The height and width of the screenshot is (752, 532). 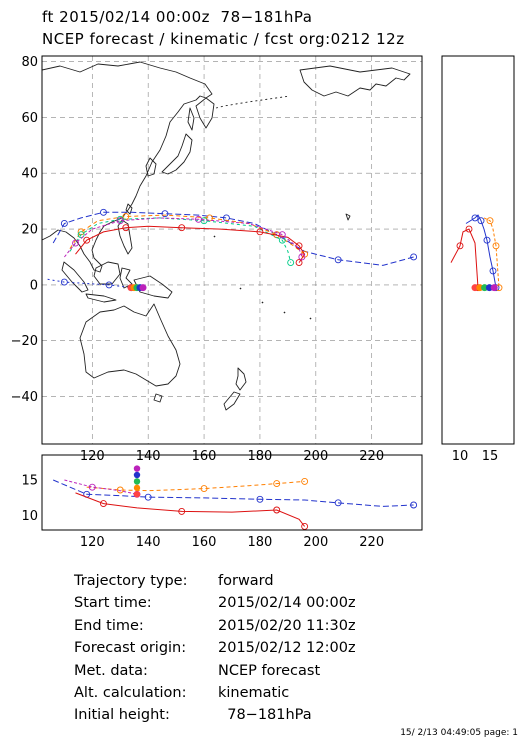 What do you see at coordinates (205, 113) in the screenshot?
I see `coastline-kamchatka` at bounding box center [205, 113].